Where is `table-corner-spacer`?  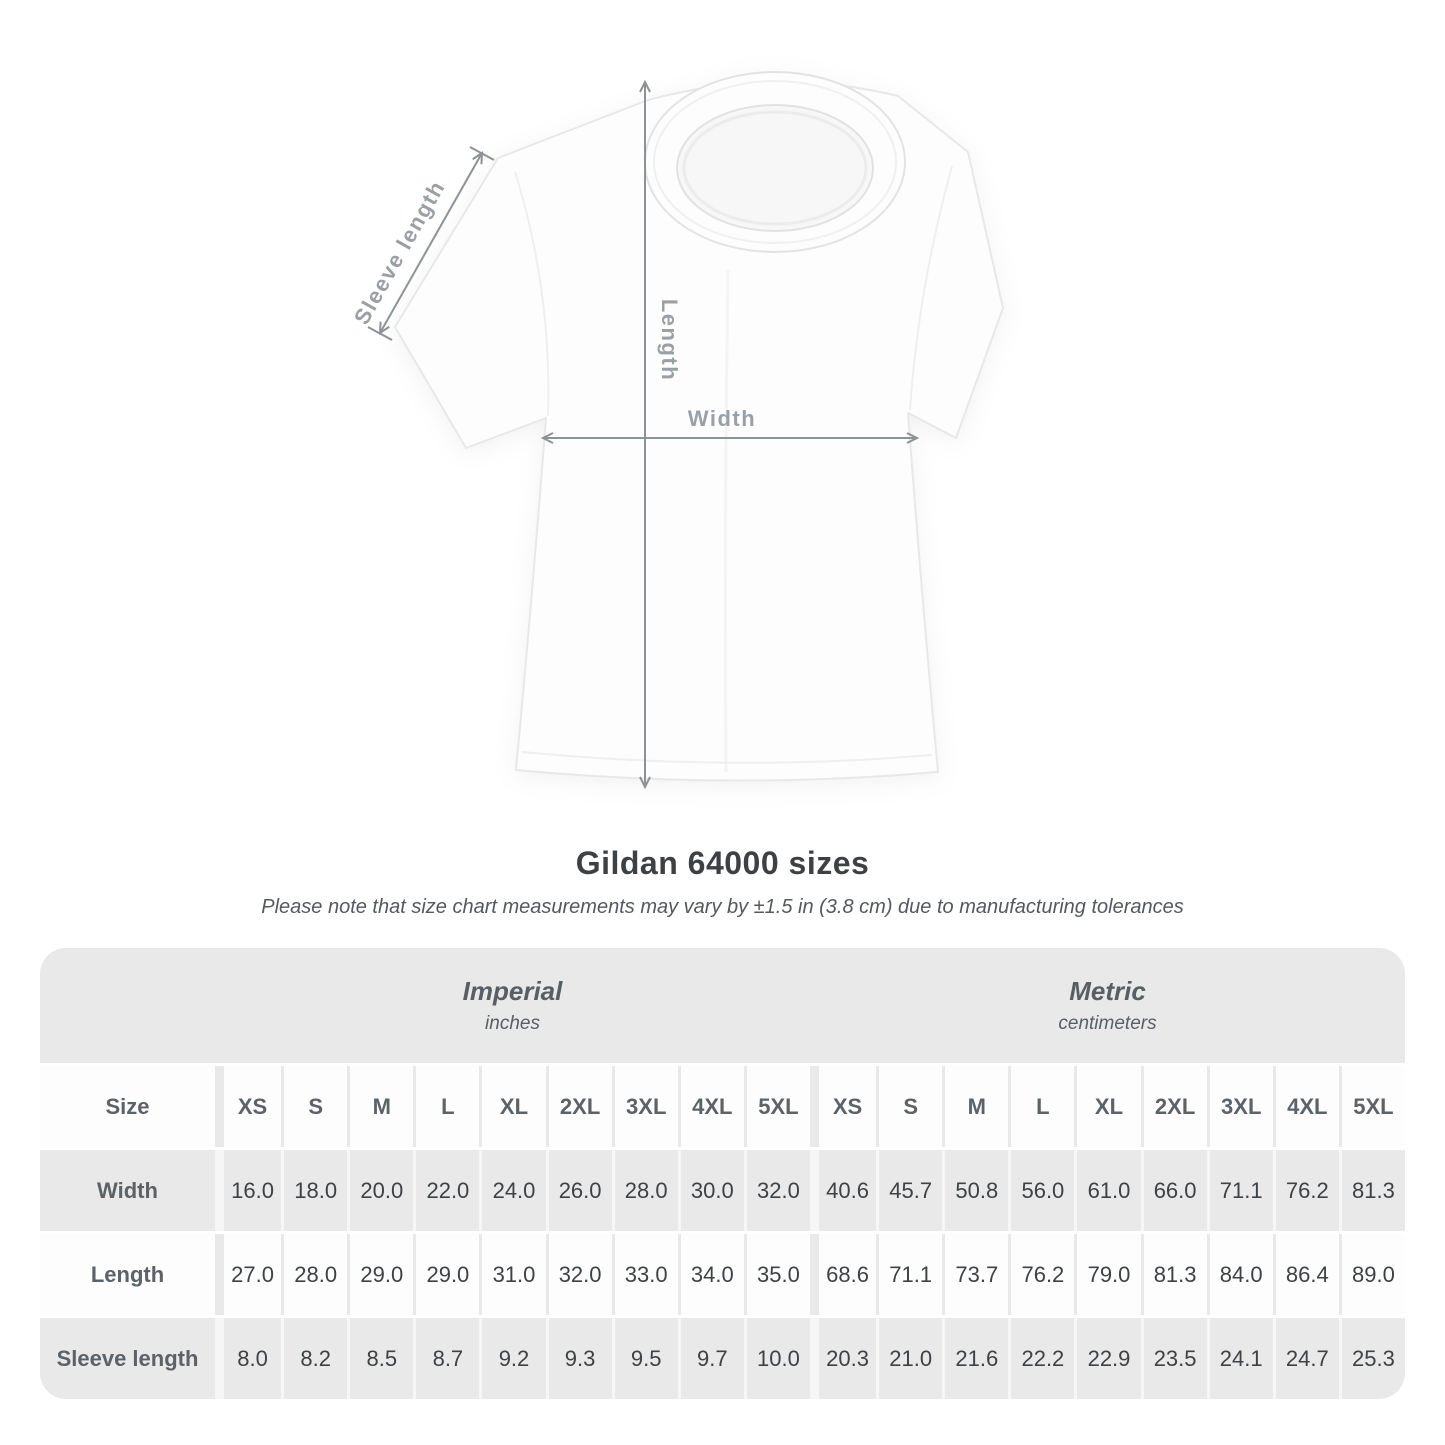
table-corner-spacer is located at coordinates (127, 1005).